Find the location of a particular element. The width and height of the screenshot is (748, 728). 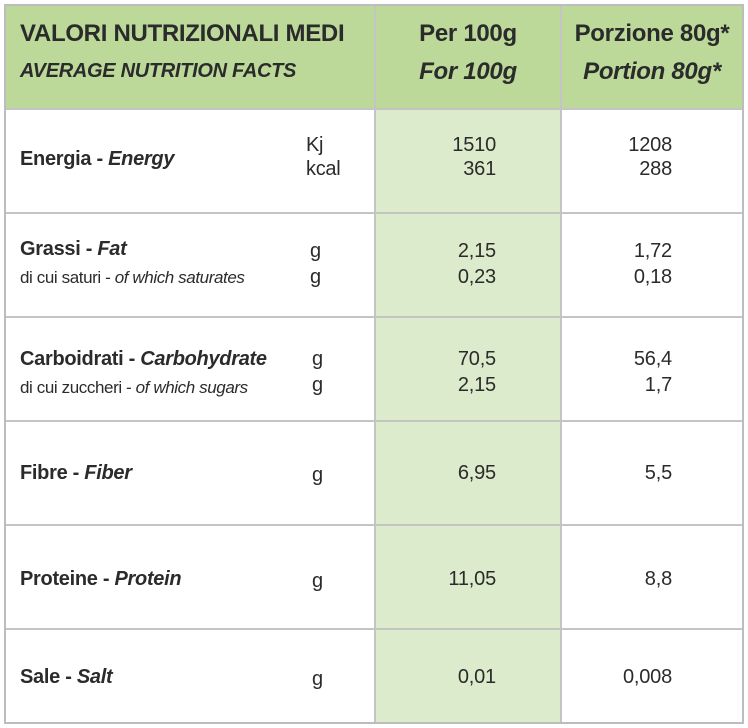

header-portion-it: Porzione 80g* is located at coordinates (652, 33).